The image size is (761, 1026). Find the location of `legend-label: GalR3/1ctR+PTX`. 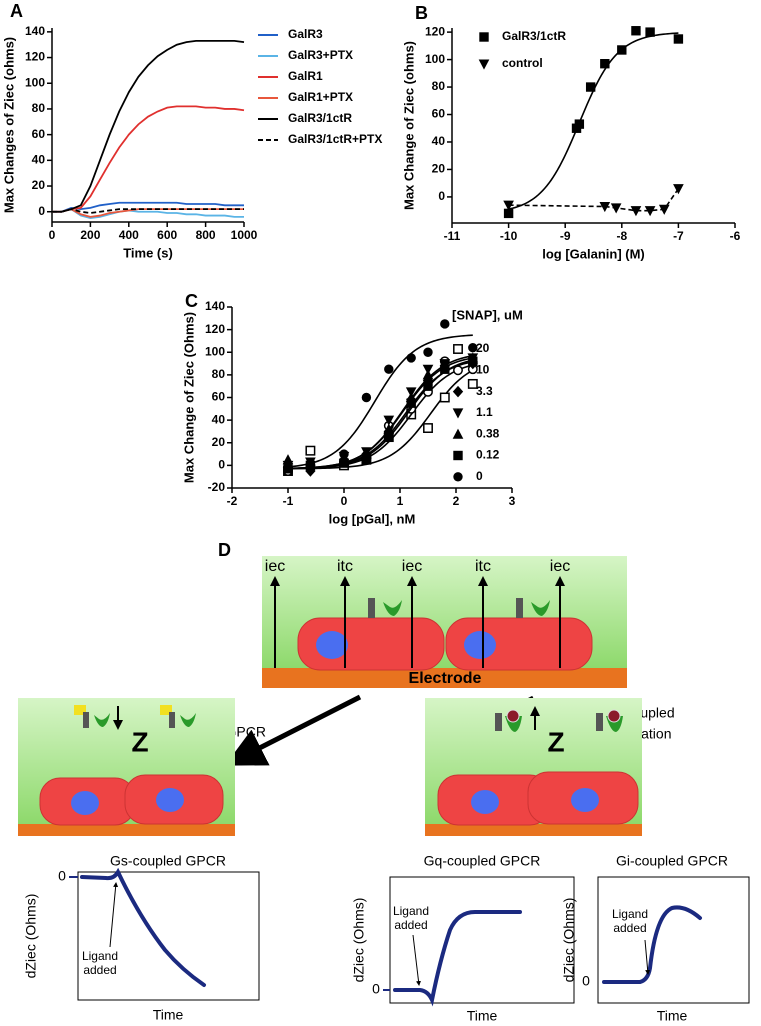

legend-label: GalR3/1ctR+PTX is located at coordinates (335, 139).